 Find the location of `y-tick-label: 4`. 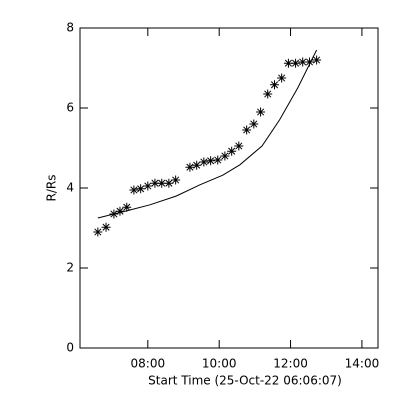

y-tick-label: 4 is located at coordinates (70, 188).